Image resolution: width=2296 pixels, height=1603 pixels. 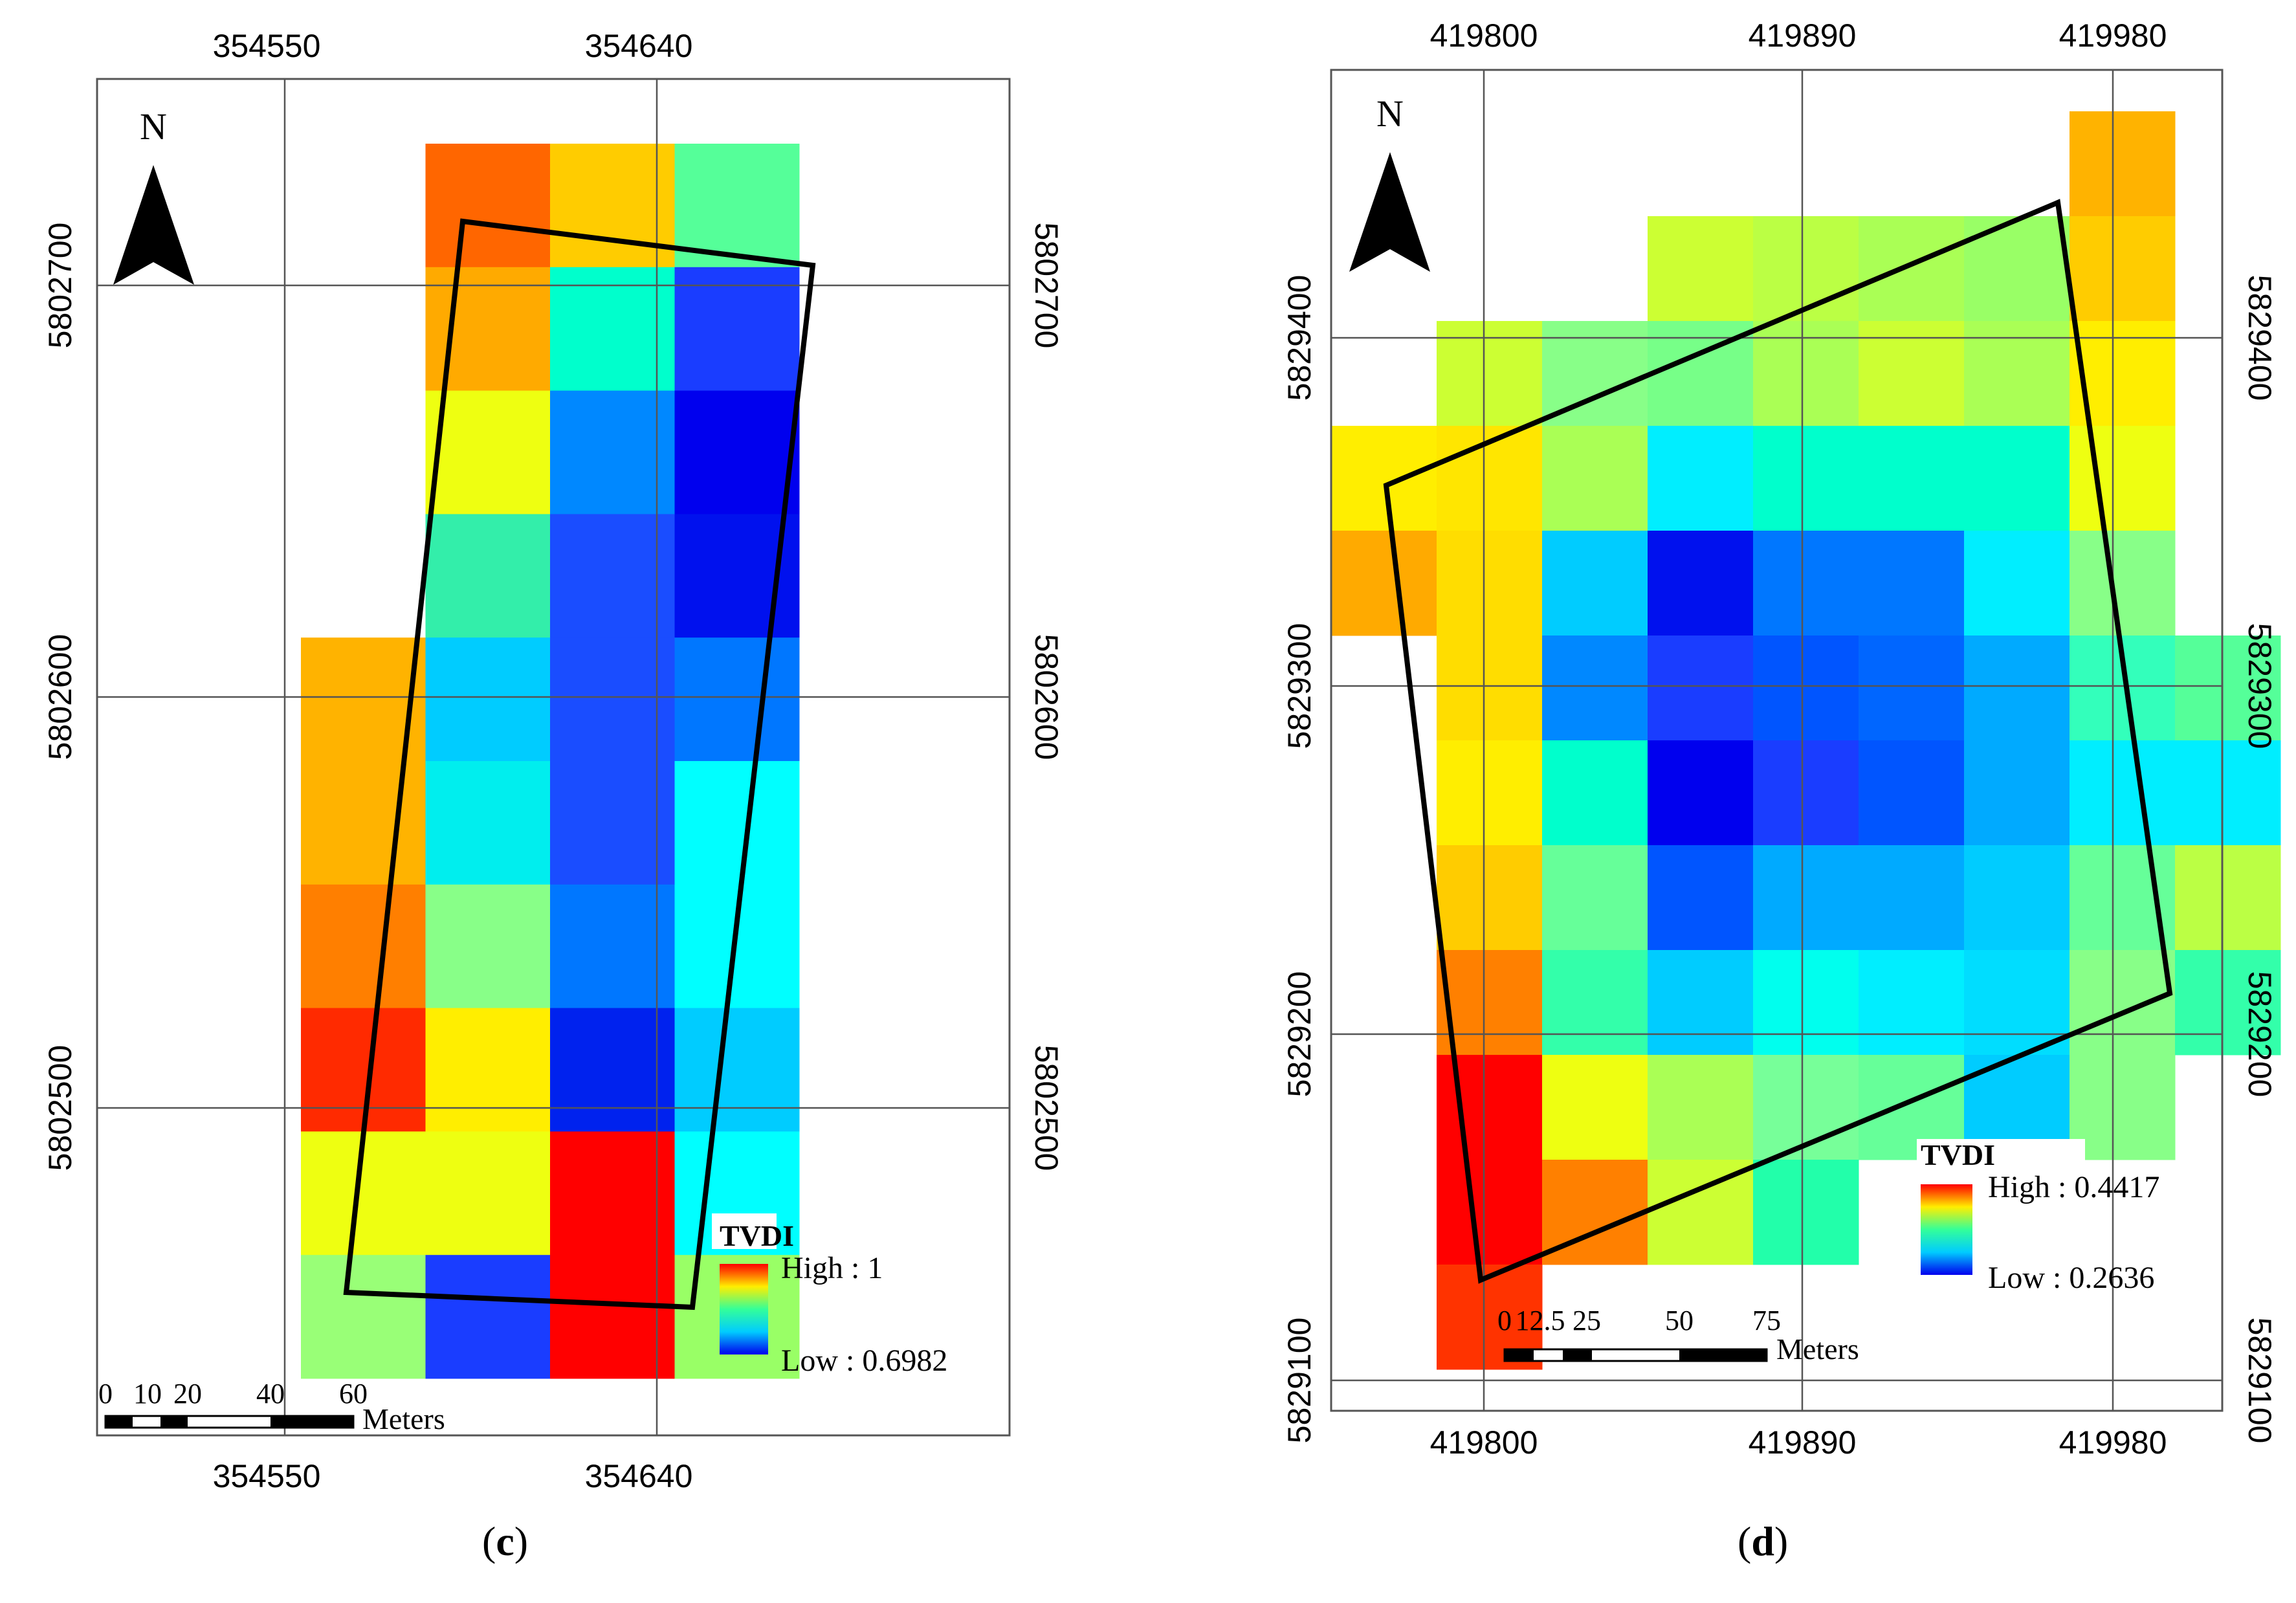 I want to click on north-arrow-d: N, so click(x=1389, y=182).